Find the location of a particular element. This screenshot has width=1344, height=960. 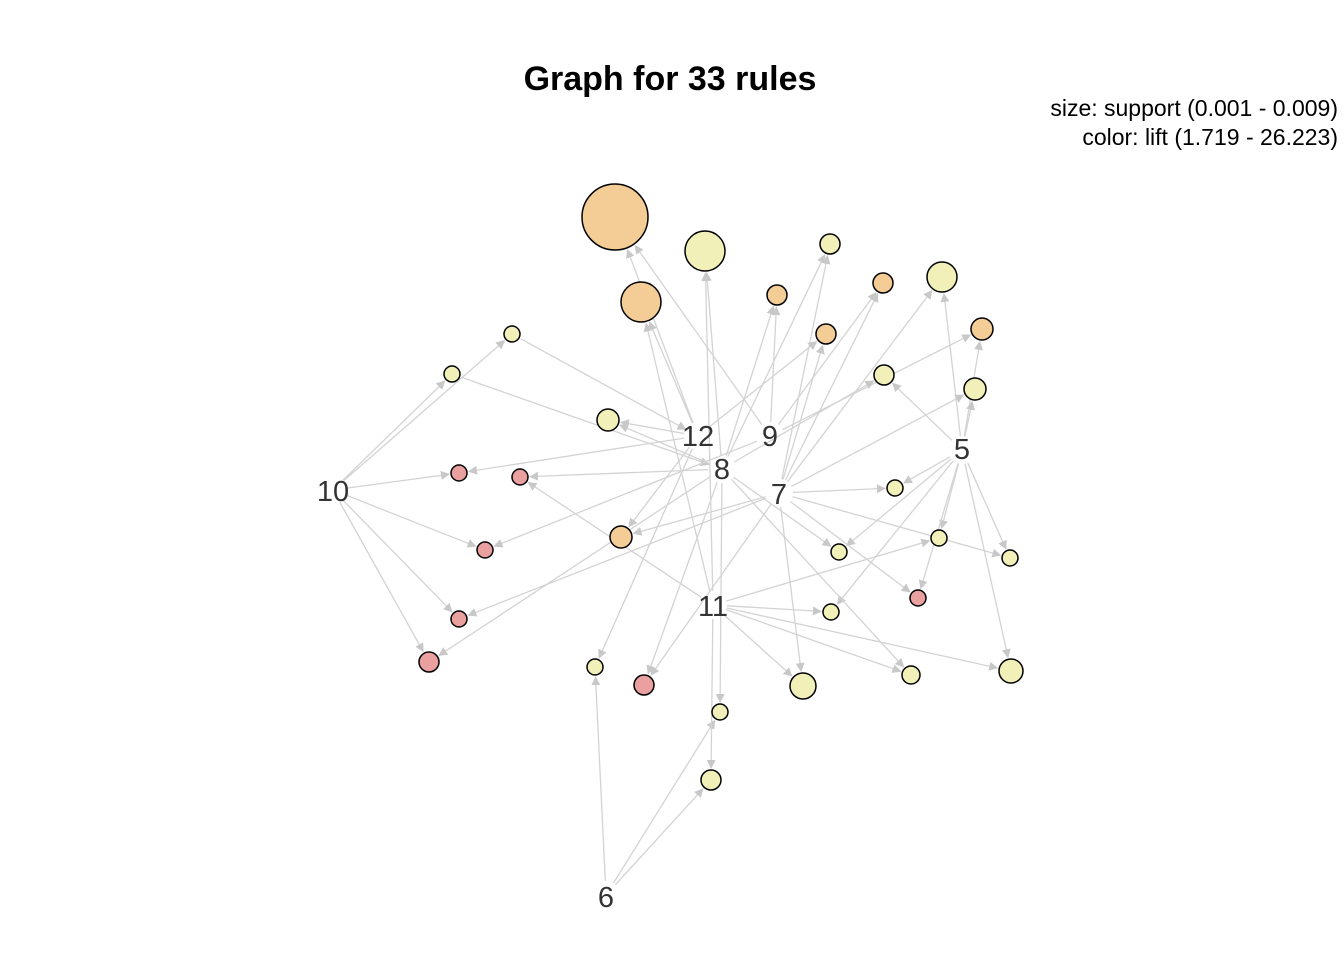

item-label: 9 is located at coordinates (770, 437).